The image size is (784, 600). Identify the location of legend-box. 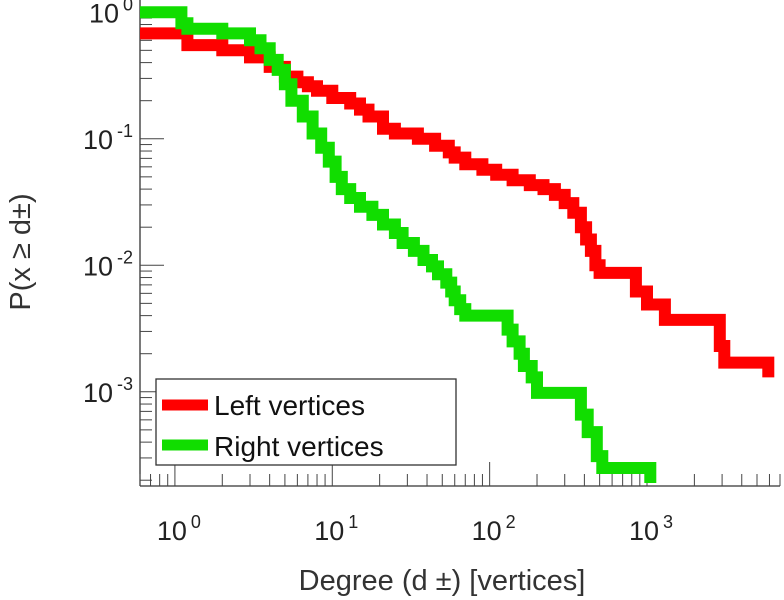
(306, 422).